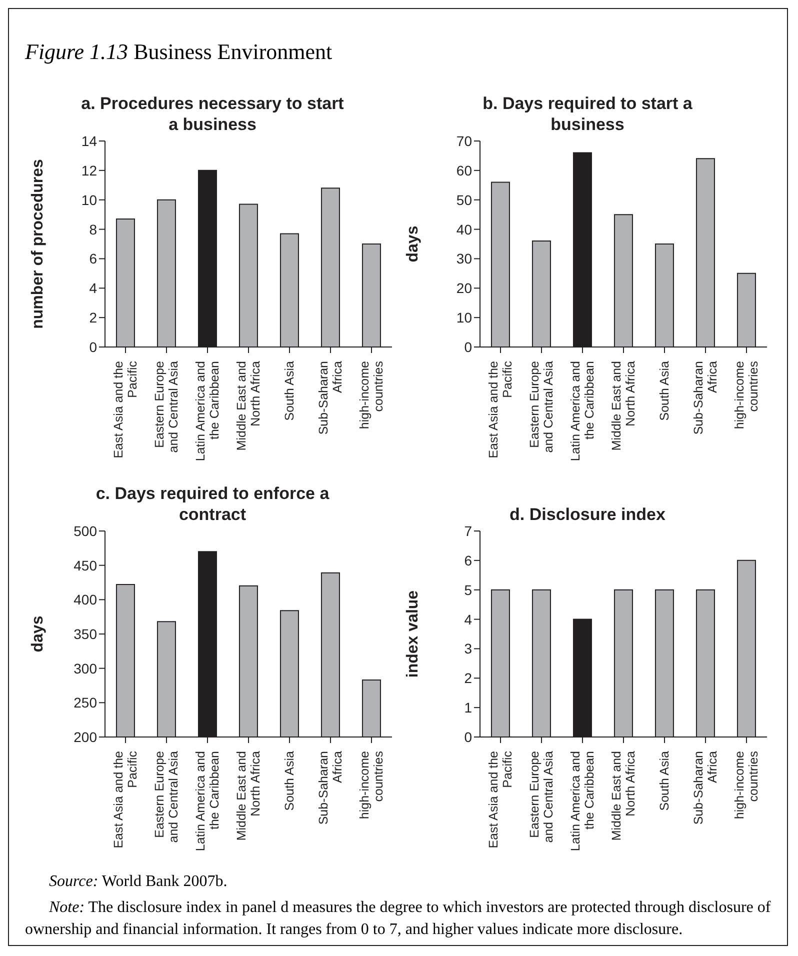 The width and height of the screenshot is (798, 956). I want to click on y-tick-label: 40, so click(464, 229).